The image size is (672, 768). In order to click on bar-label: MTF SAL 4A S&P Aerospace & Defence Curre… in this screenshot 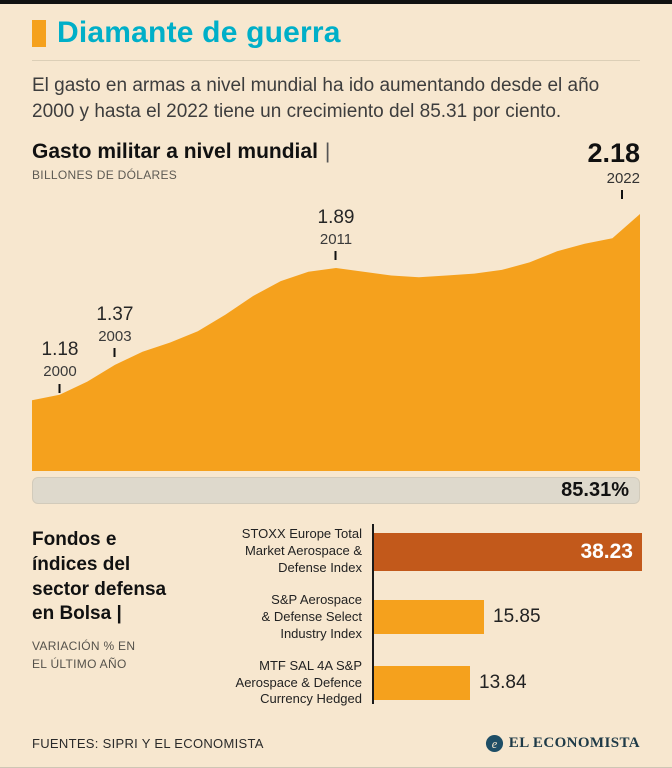, I will do `click(298, 682)`.